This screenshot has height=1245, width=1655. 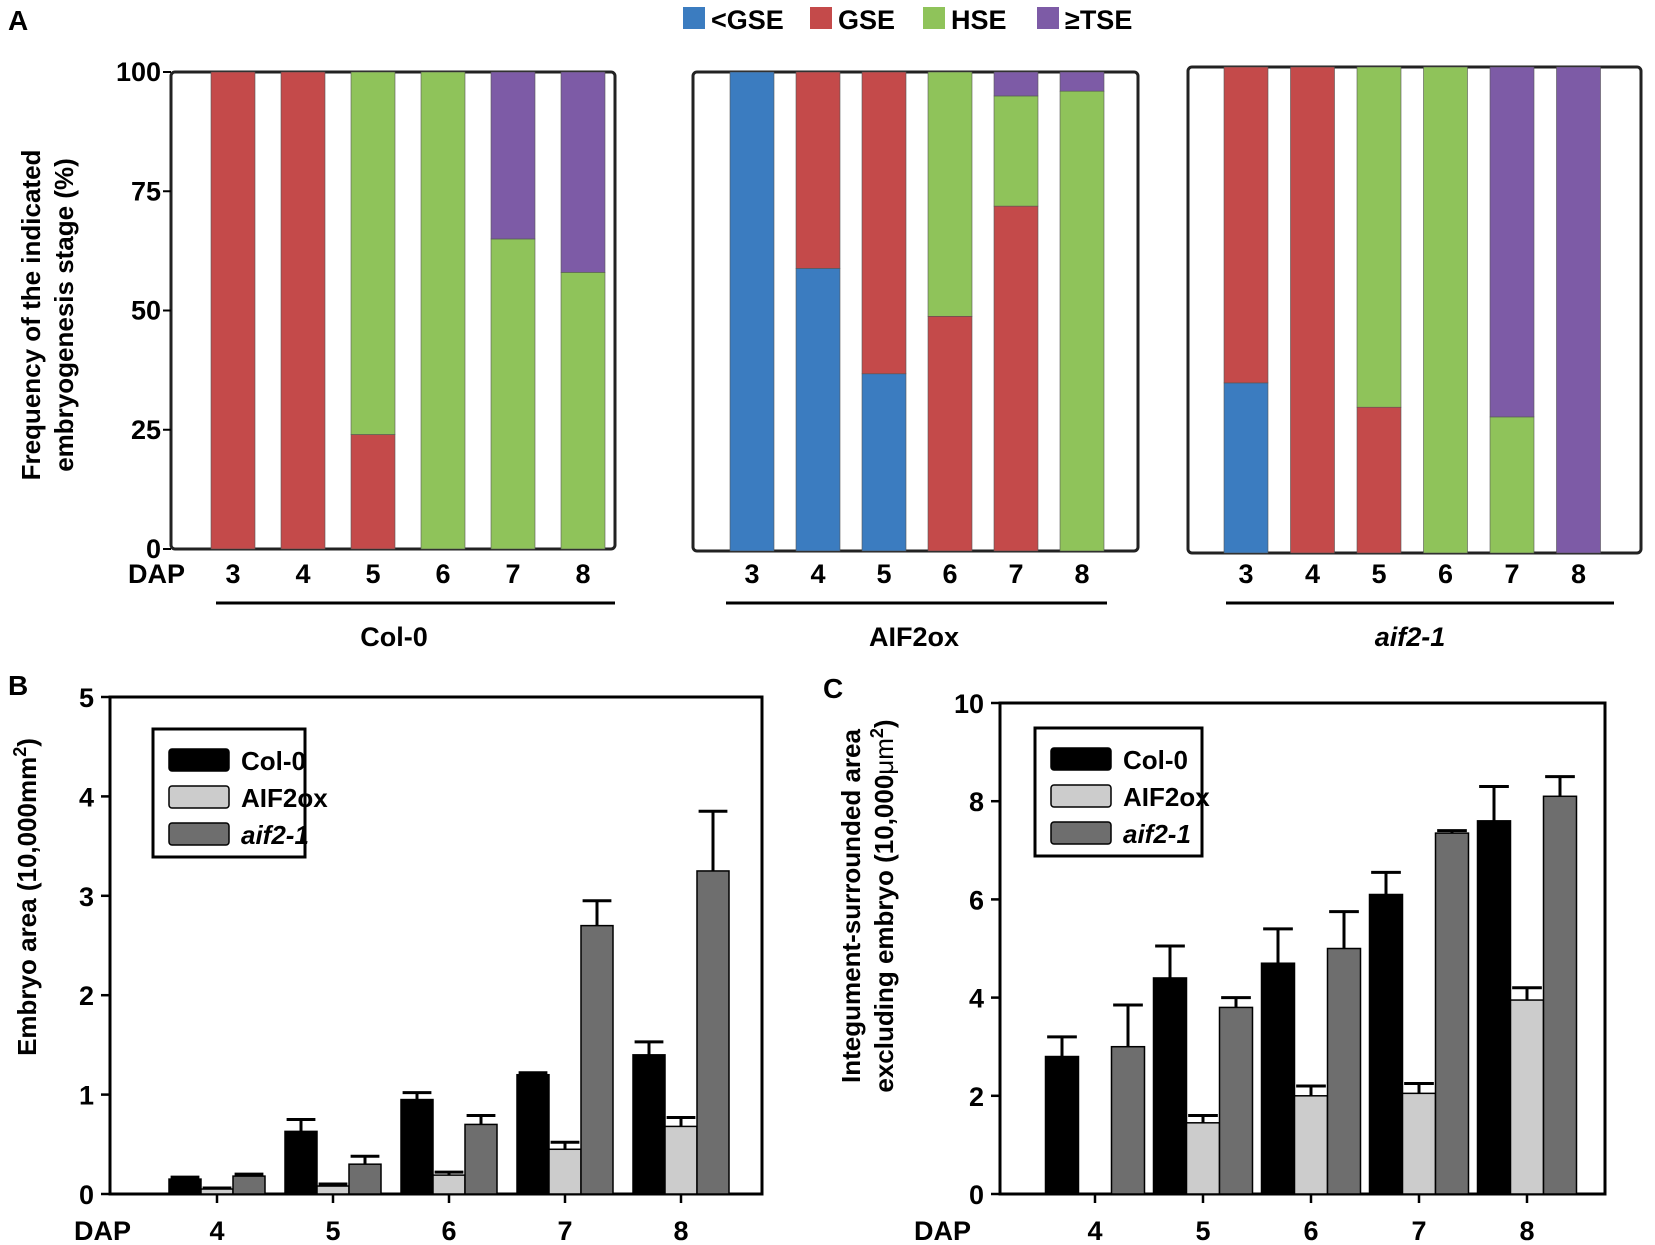 I want to click on legend-label-0: <GSE, so click(x=747, y=20).